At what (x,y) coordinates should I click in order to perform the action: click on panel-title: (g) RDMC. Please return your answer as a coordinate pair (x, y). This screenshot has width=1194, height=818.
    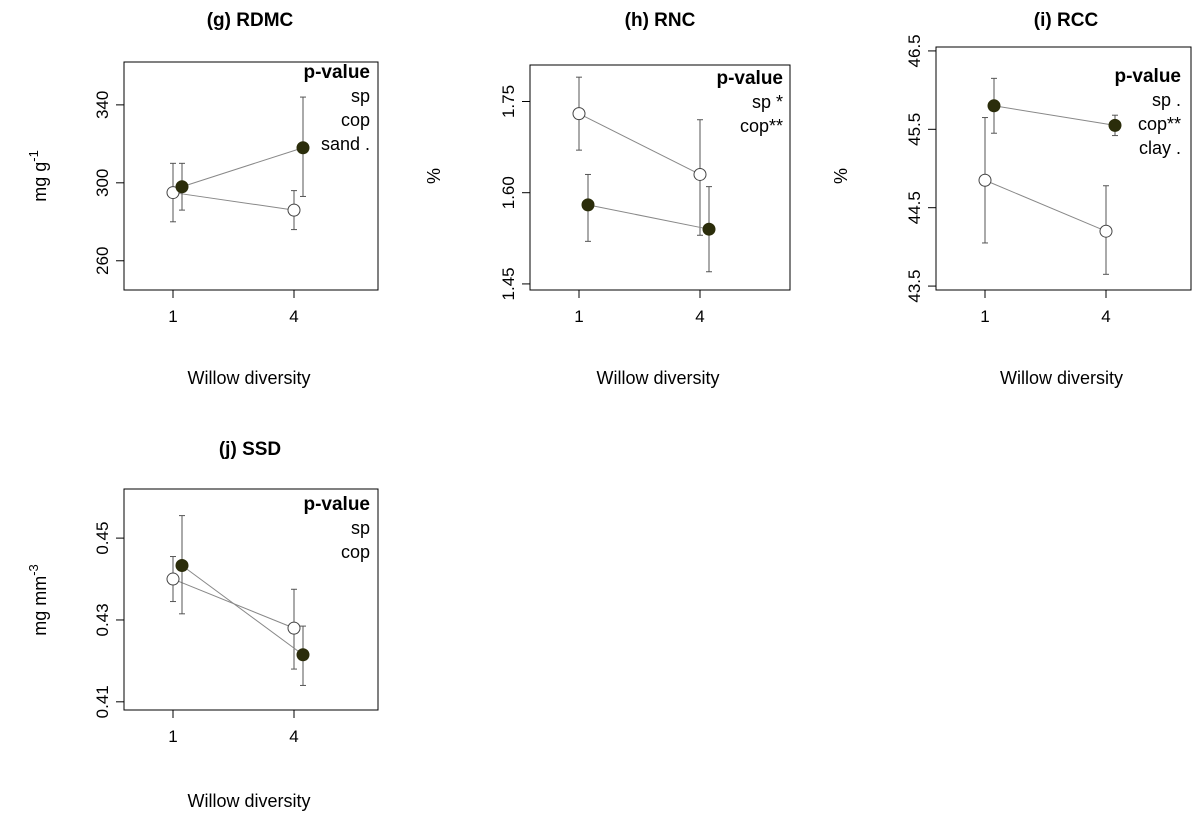
    Looking at the image, I should click on (250, 20).